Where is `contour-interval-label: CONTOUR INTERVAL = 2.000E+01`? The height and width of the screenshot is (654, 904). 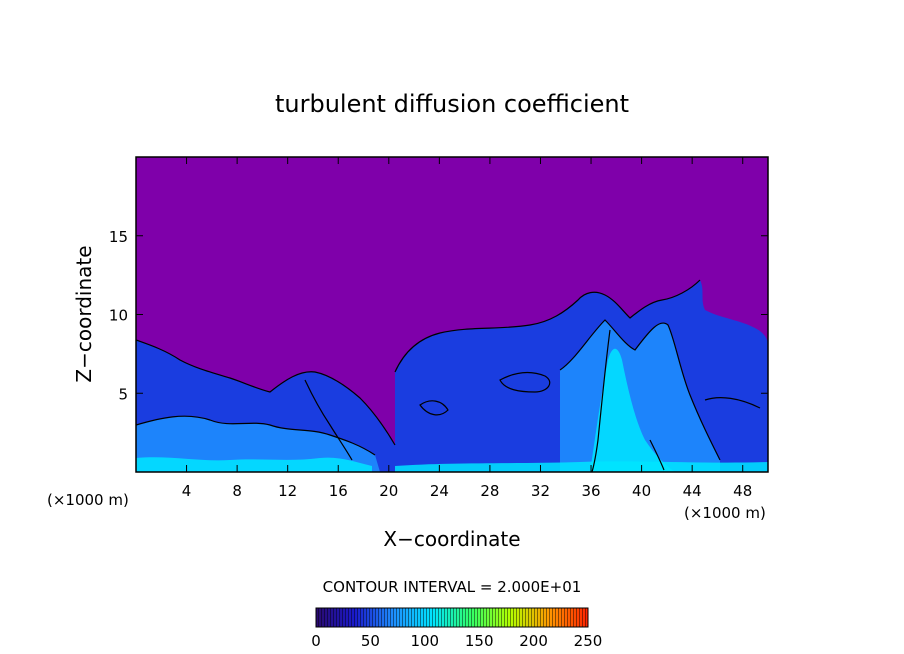
contour-interval-label: CONTOUR INTERVAL = 2.000E+01 is located at coordinates (452, 587).